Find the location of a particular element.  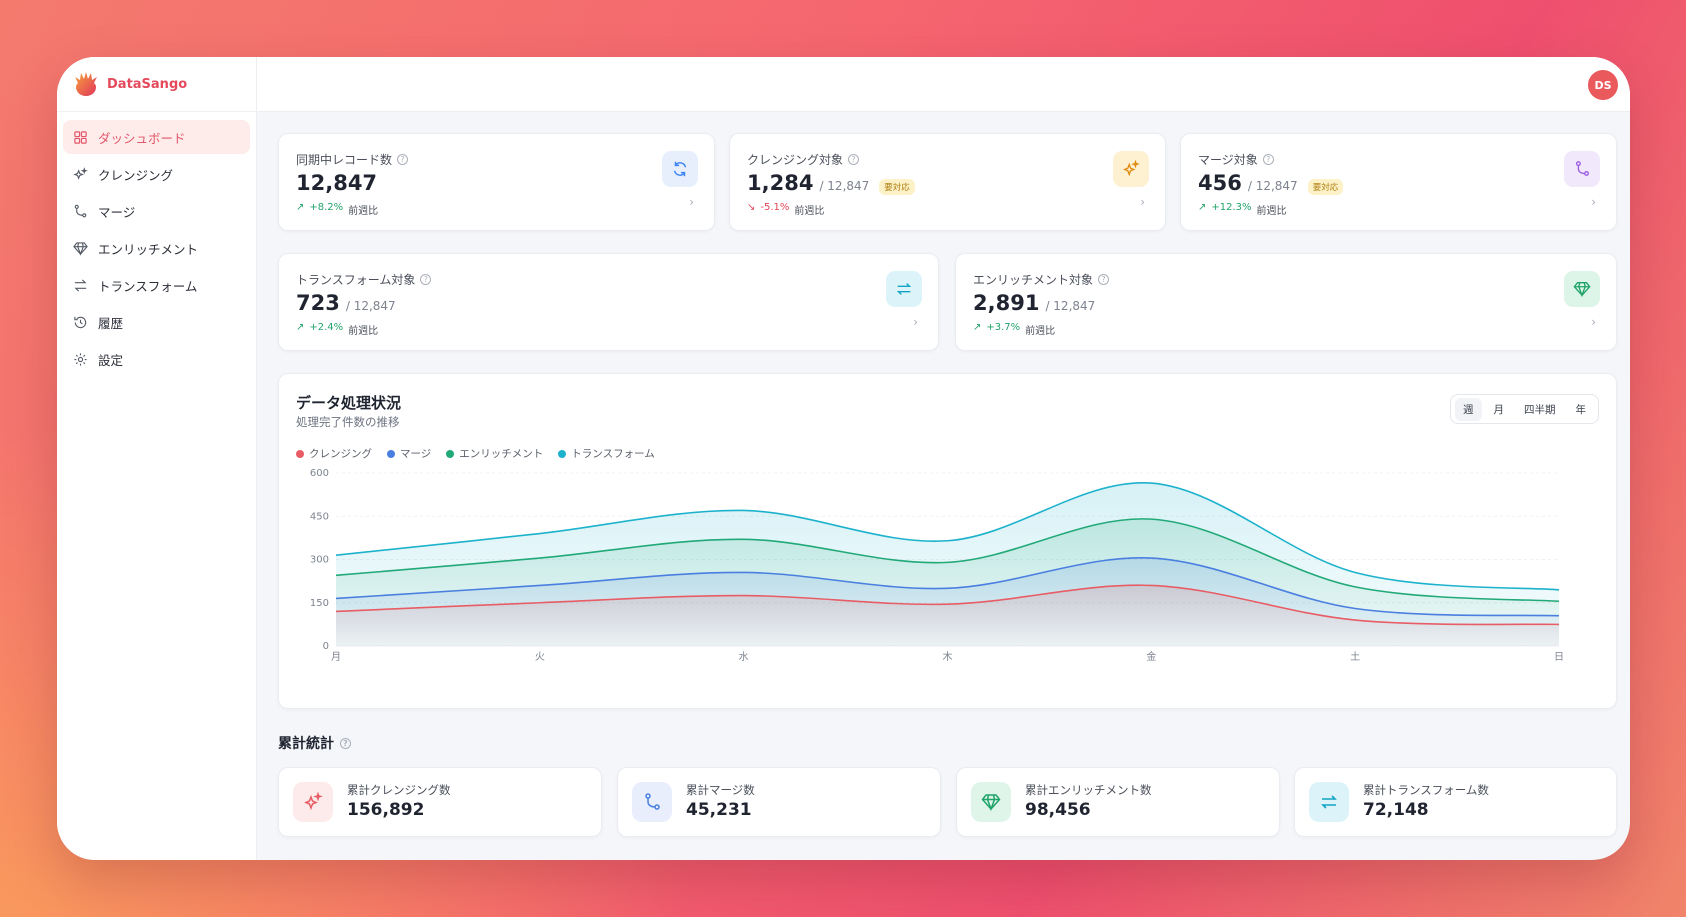

cumulative-card-cleansing: 累計クレンジング数 156,892 is located at coordinates (440, 802).